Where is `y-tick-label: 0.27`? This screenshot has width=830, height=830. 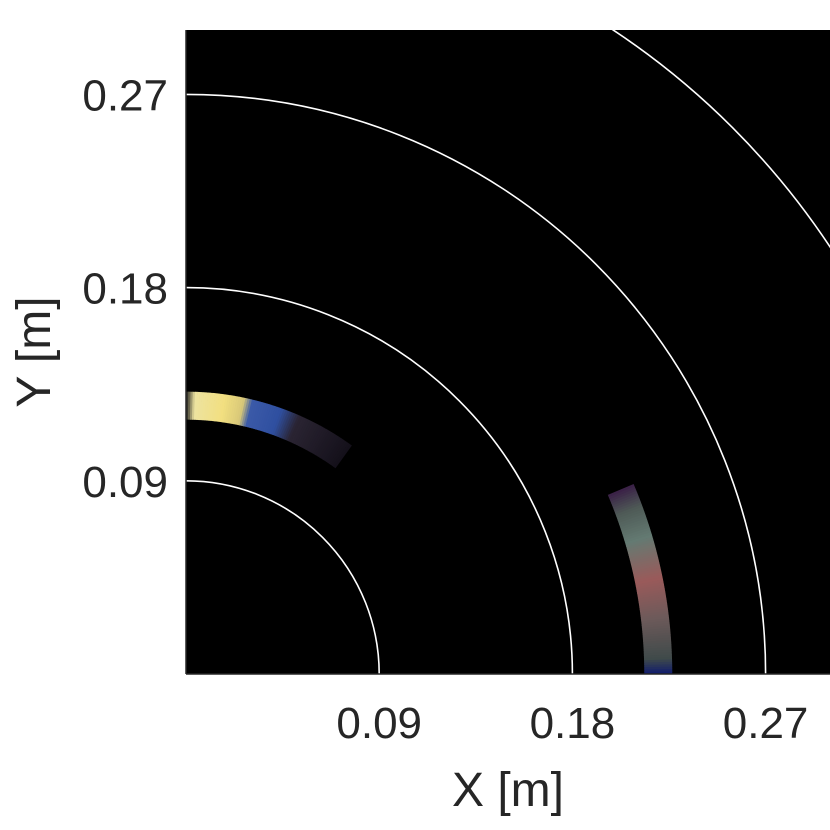
y-tick-label: 0.27 is located at coordinates (125, 95).